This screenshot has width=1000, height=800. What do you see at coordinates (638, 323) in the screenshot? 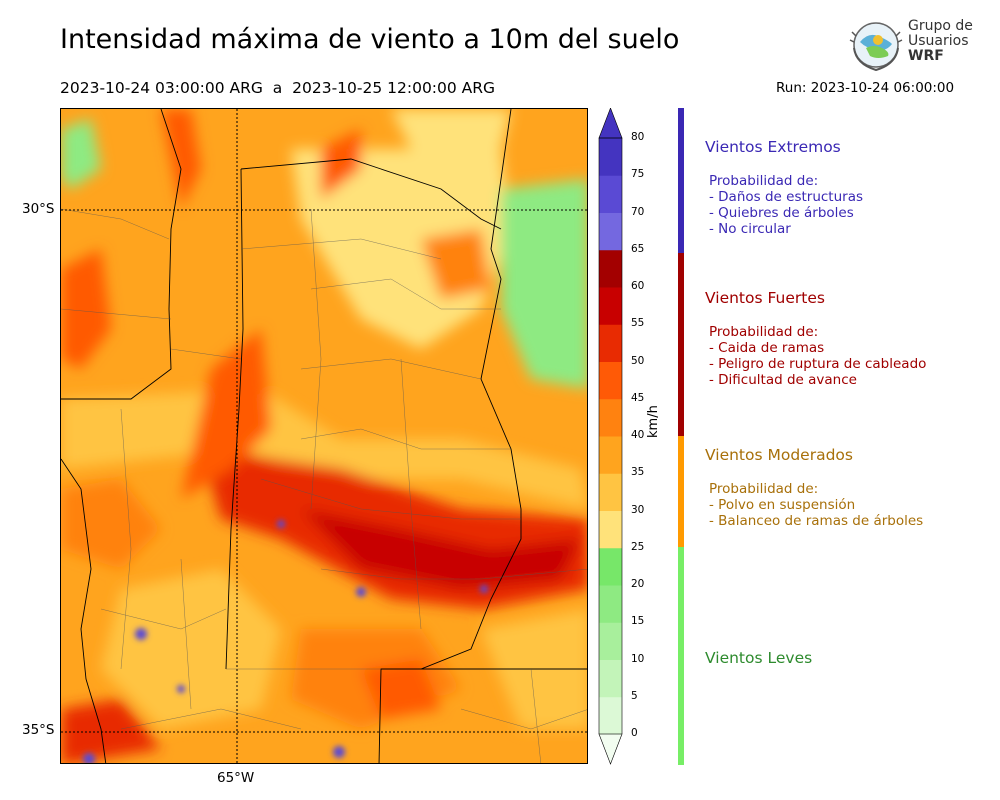
I see `colorbar-tick-label: 55` at bounding box center [638, 323].